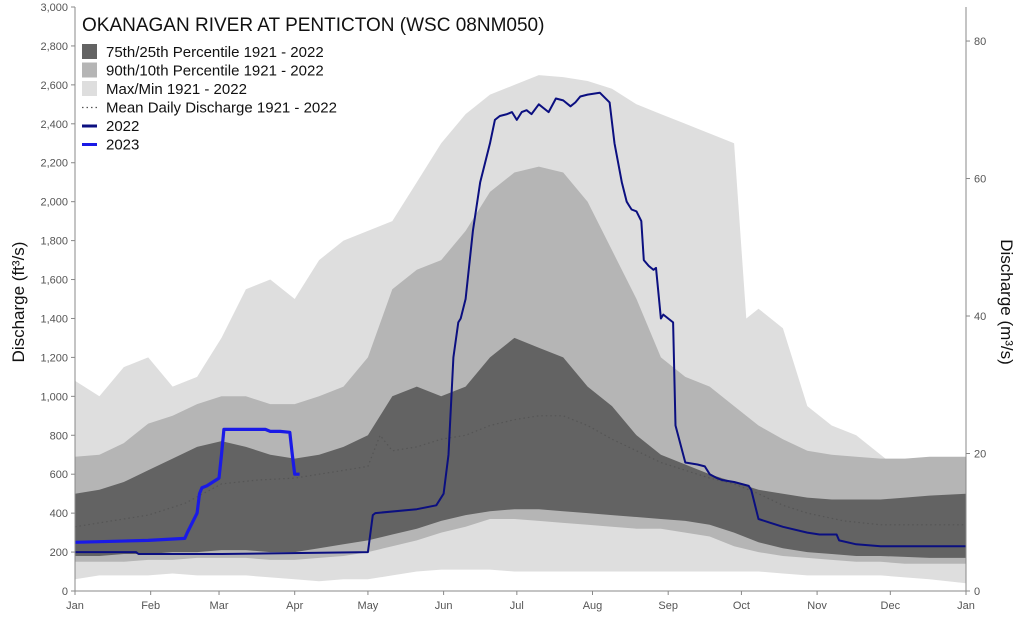 Image resolution: width=1024 pixels, height=624 pixels. I want to click on left-y-tick-label: 2,200, so click(54, 164).